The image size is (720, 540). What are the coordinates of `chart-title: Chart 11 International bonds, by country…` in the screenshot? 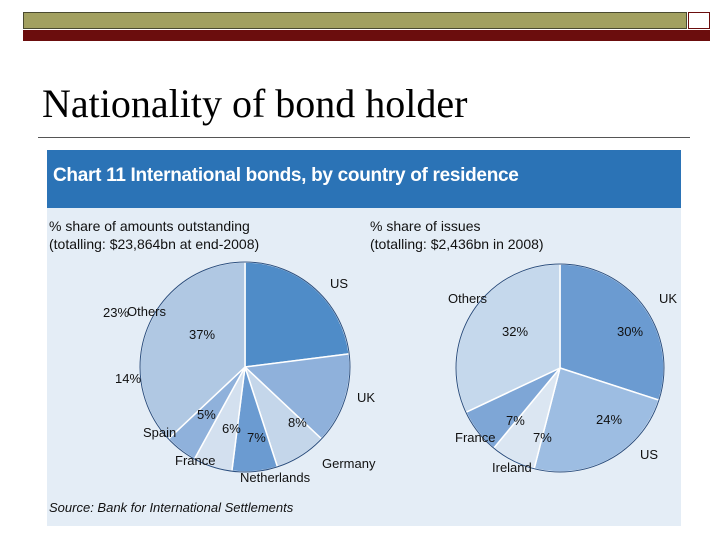 It's located at (286, 175).